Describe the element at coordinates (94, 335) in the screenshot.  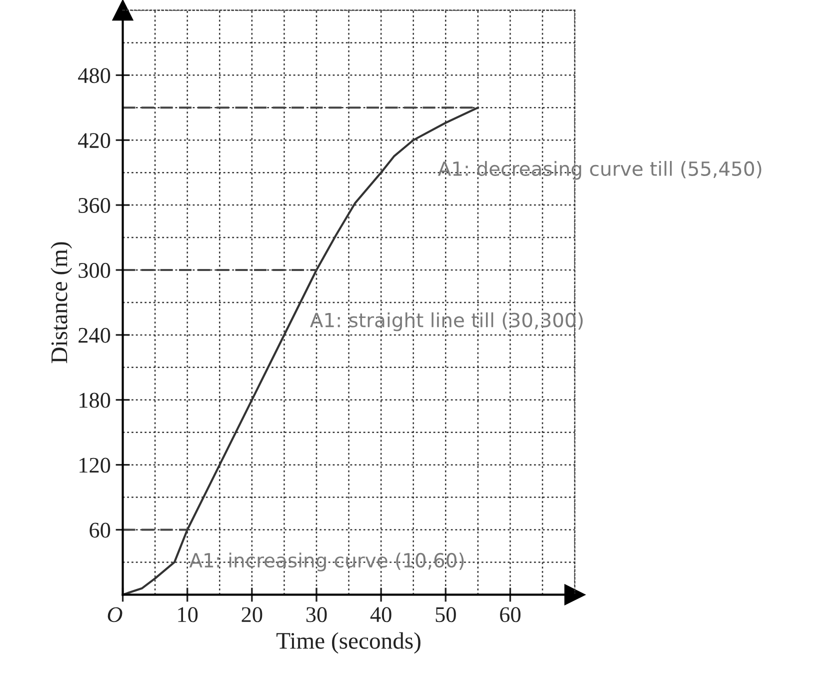
I see `y-tick-label: 240` at that location.